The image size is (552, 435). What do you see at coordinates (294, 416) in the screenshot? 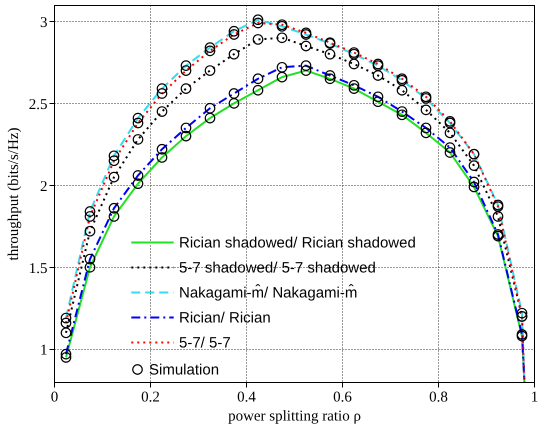
I see `x-axis-title: power splitting ratio ρ` at bounding box center [294, 416].